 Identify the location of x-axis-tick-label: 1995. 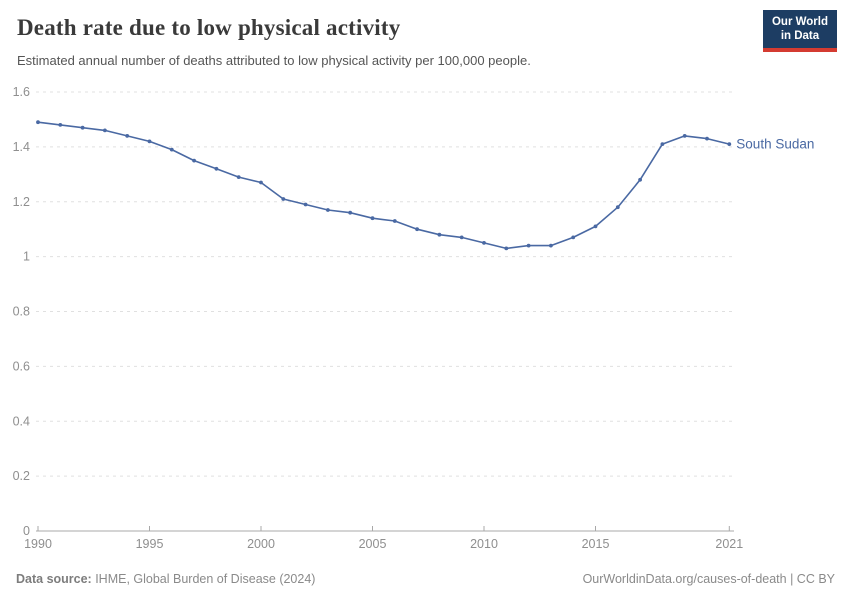
(150, 544).